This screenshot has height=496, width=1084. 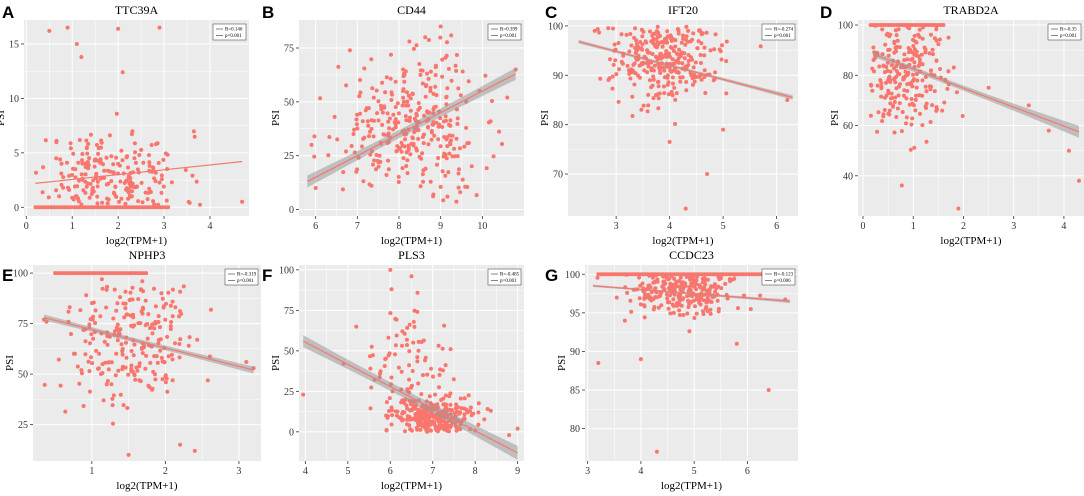 I want to click on legend-r-value: R=0.146, so click(x=234, y=30).